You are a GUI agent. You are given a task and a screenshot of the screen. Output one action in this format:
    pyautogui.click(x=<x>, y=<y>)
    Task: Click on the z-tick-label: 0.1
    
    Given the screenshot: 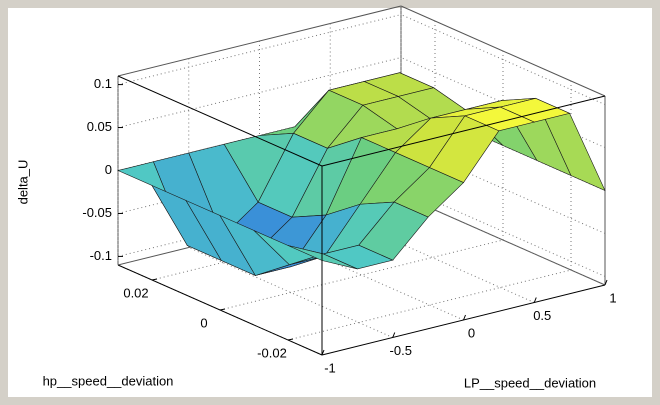 What is the action you would take?
    pyautogui.click(x=103, y=83)
    